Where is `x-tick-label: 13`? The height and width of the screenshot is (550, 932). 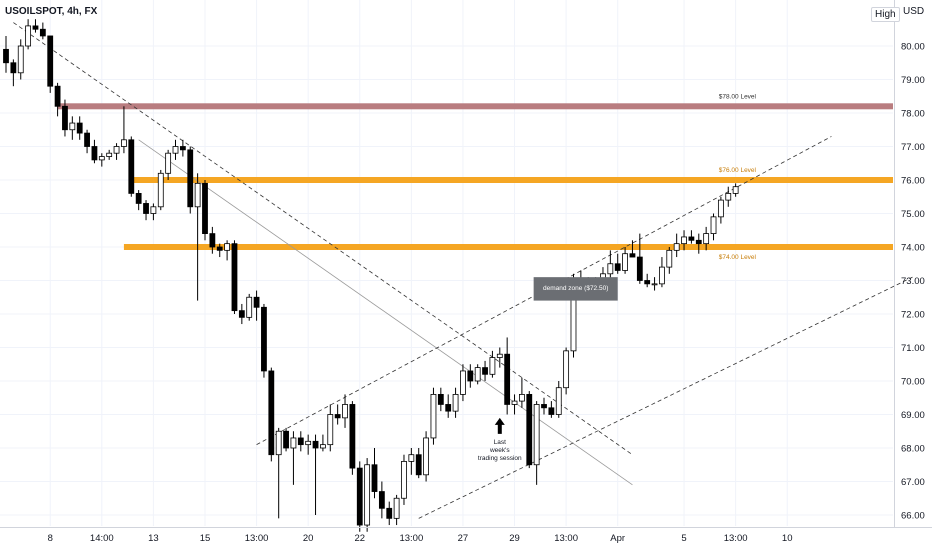 x-tick-label: 13 is located at coordinates (153, 538).